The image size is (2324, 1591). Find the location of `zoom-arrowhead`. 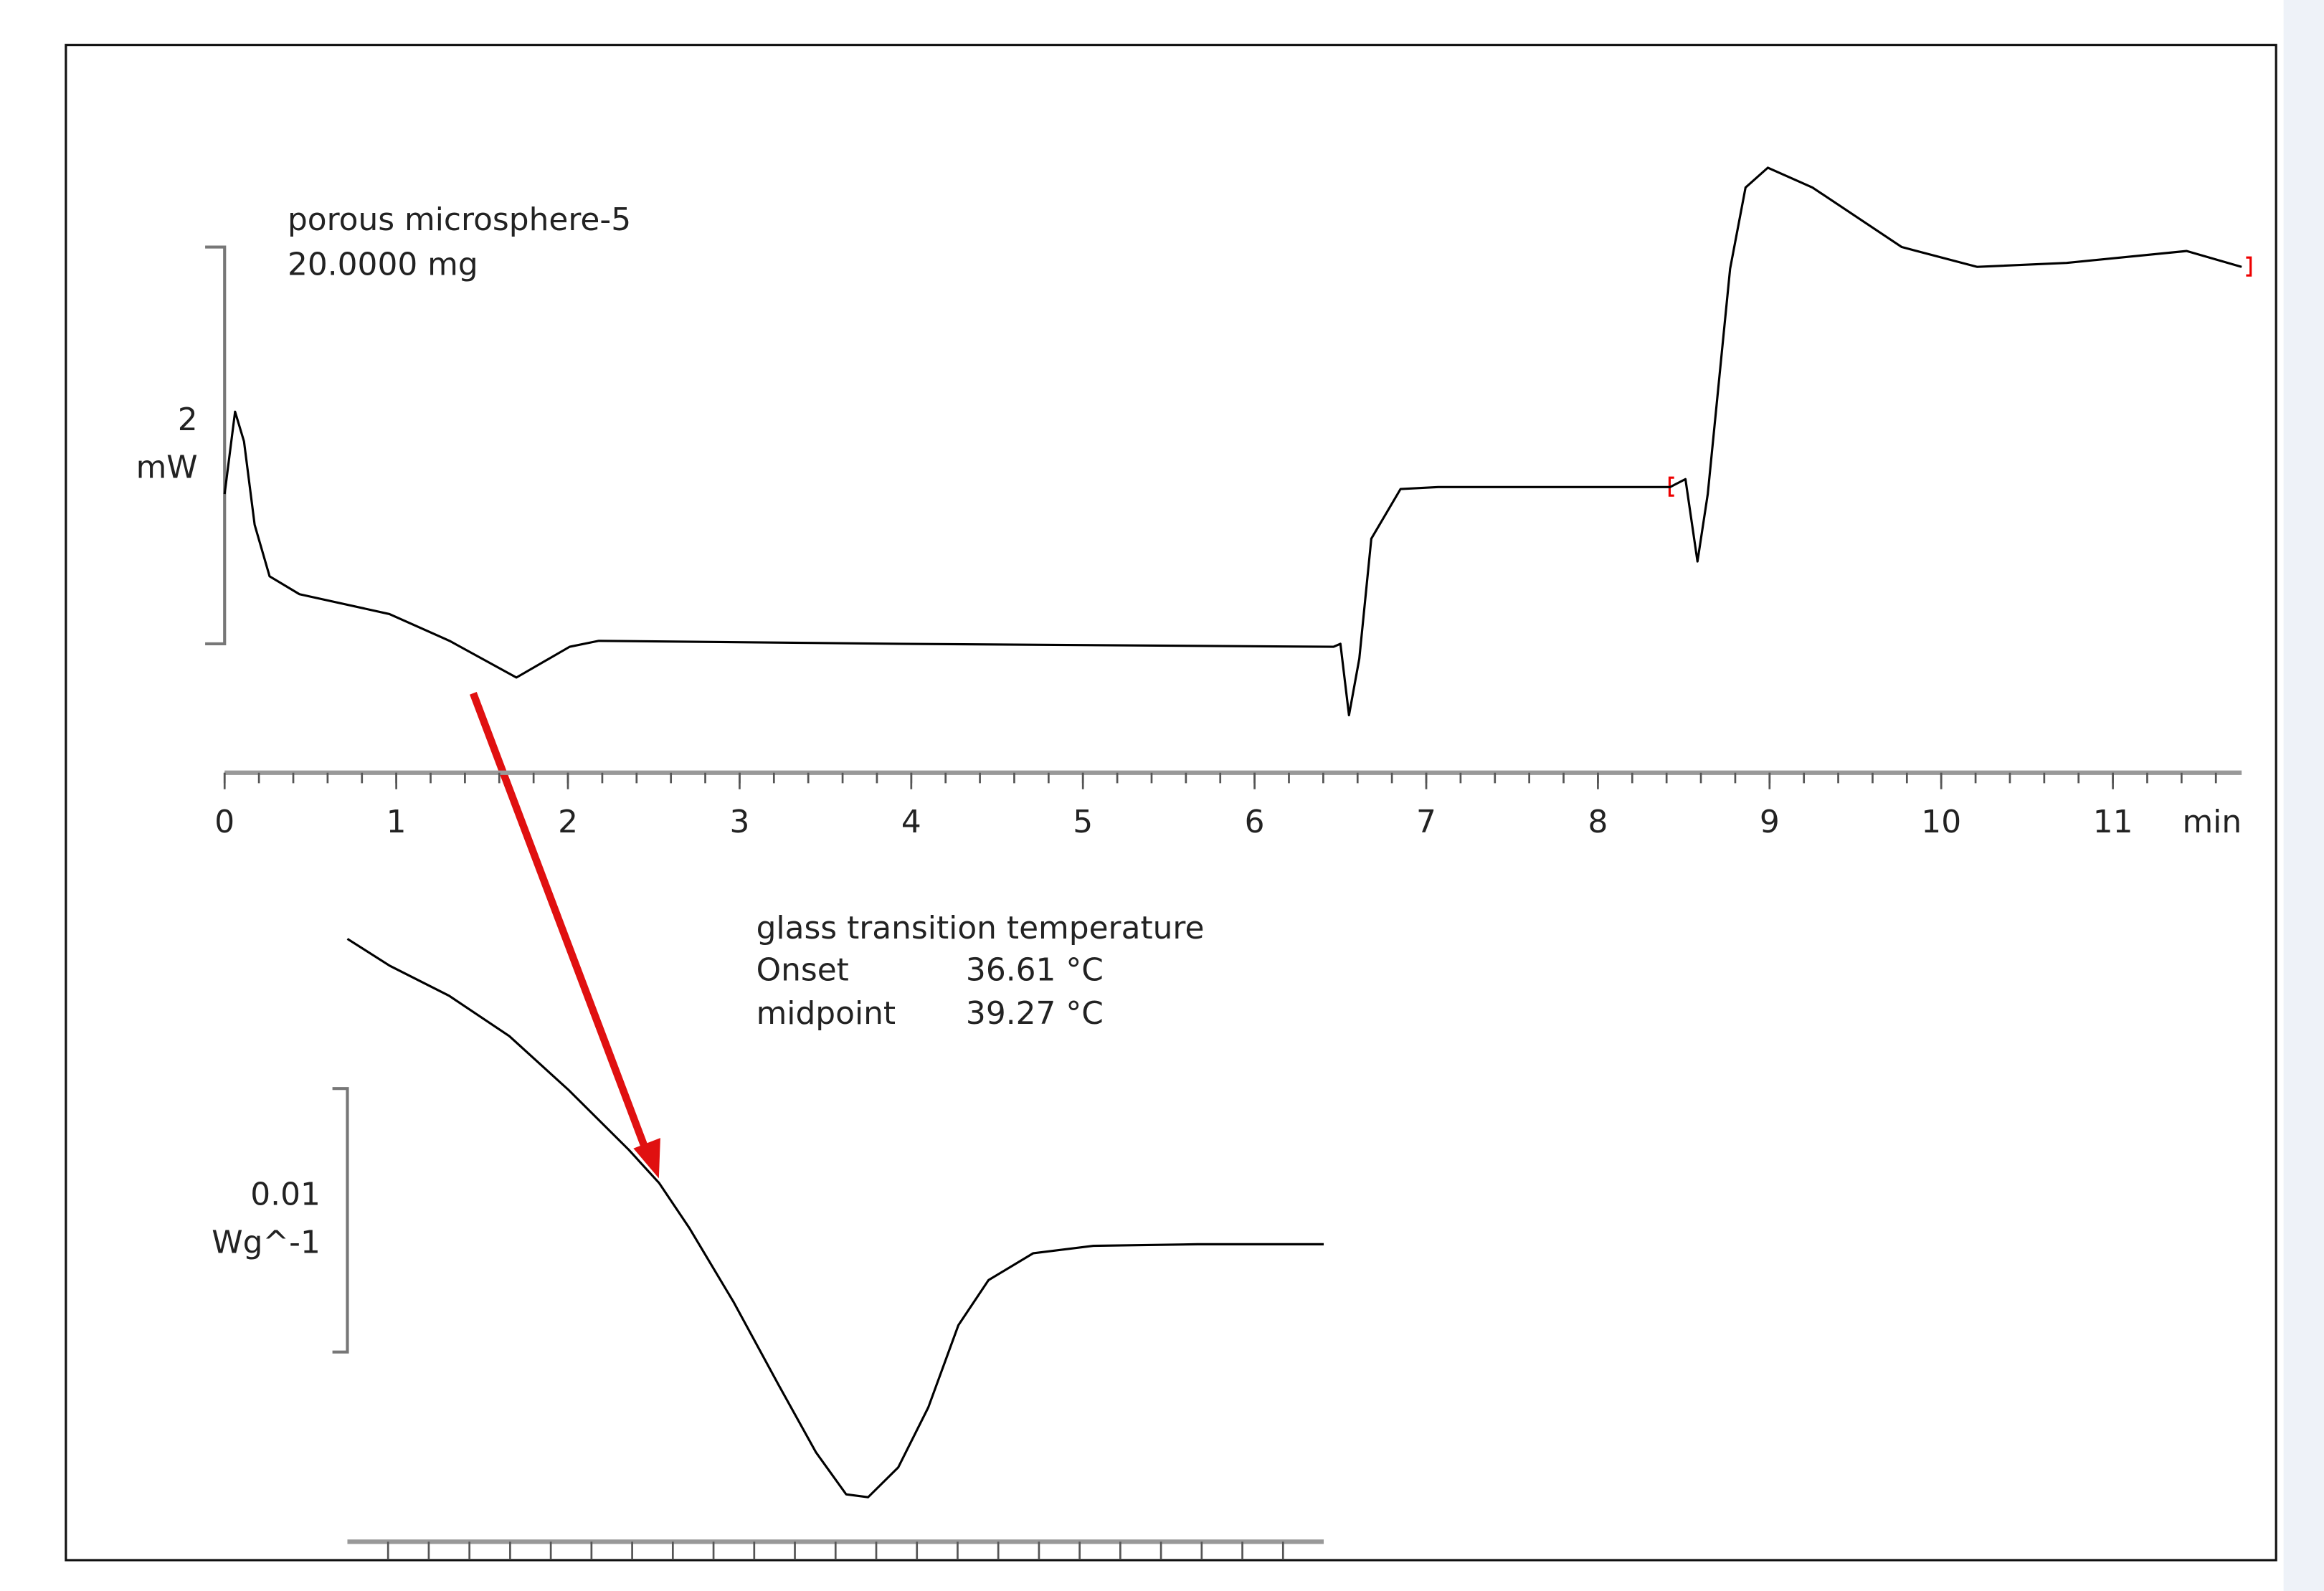

zoom-arrowhead is located at coordinates (646, 1158).